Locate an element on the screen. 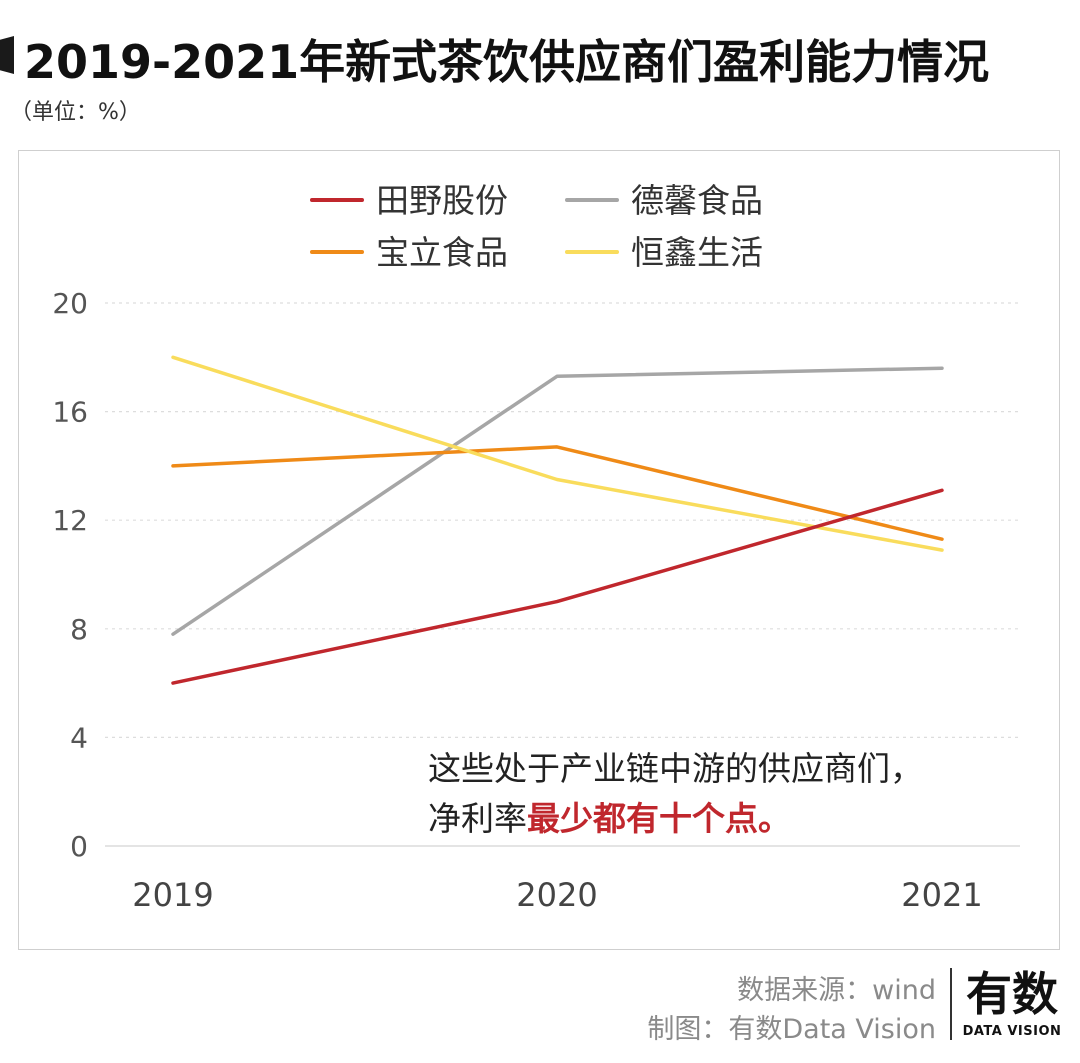 This screenshot has height=1063, width=1080. logo-subtext: DATA VISION is located at coordinates (1012, 1031).